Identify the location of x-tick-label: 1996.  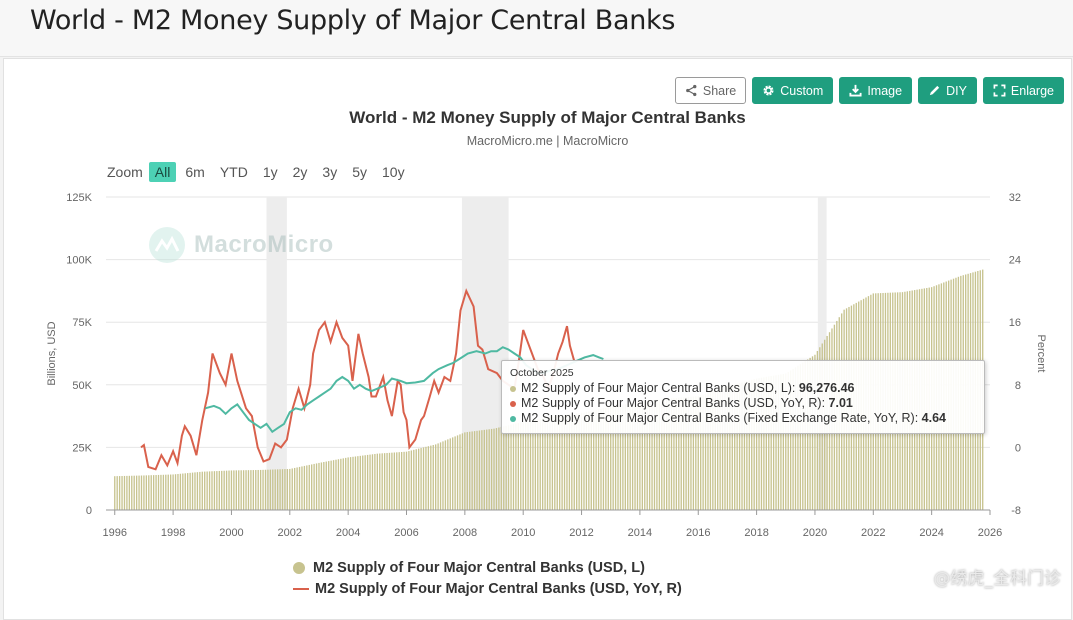
(115, 533).